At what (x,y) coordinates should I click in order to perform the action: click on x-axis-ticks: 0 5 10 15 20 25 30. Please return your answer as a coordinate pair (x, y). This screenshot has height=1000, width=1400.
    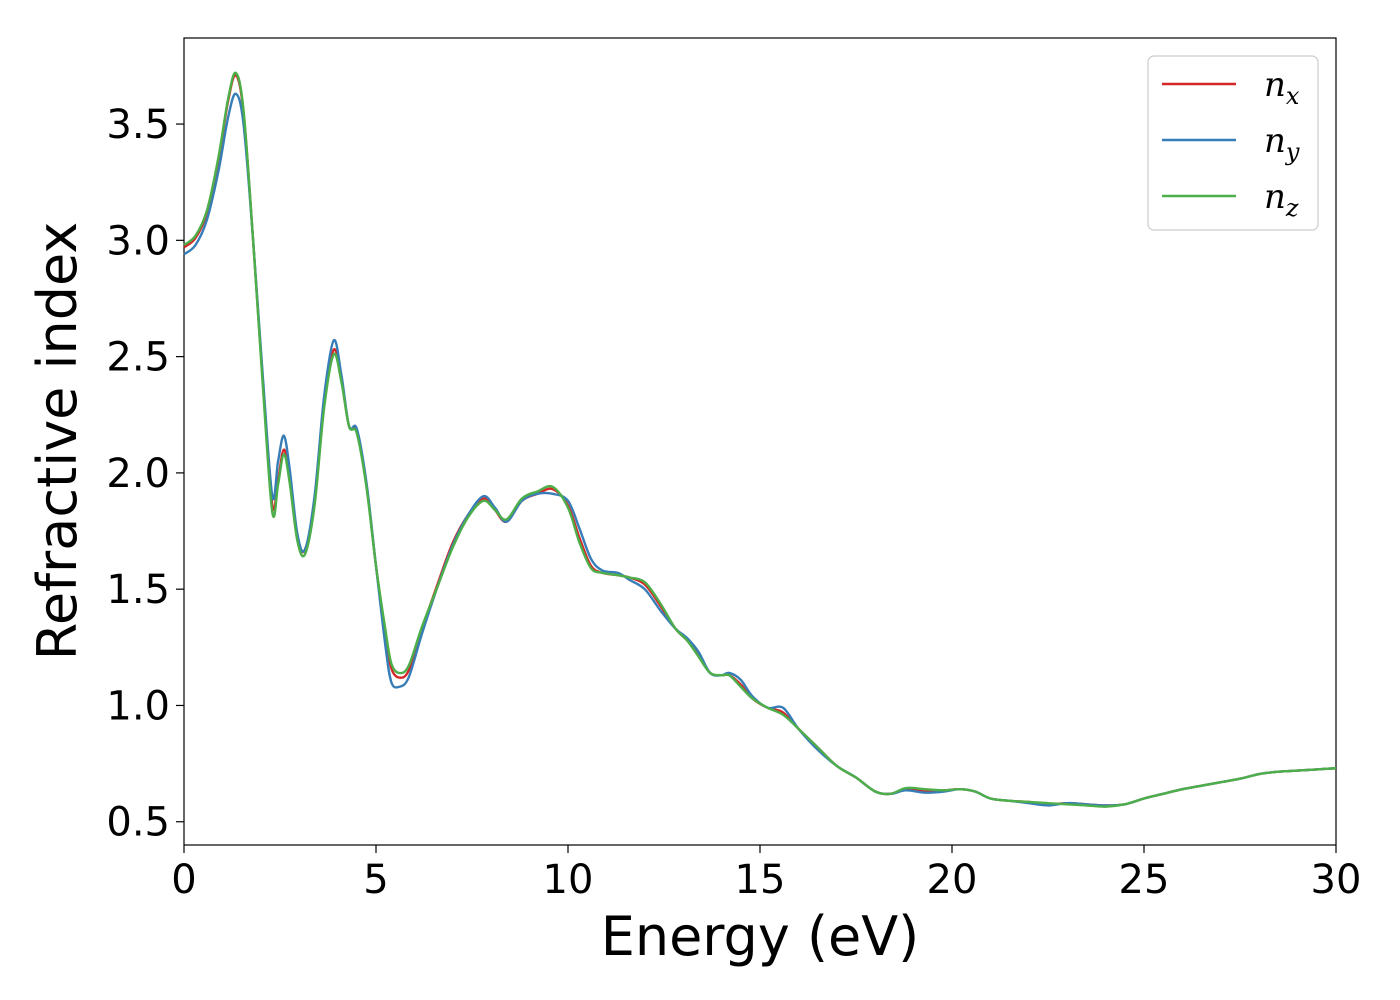
    Looking at the image, I should click on (766, 874).